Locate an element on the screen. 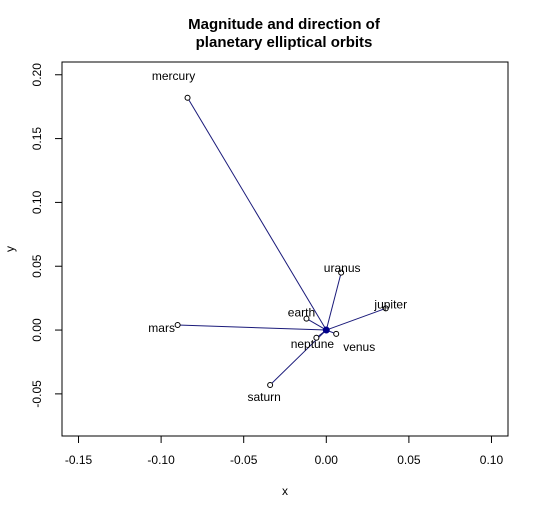 The image size is (540, 514). y-tick-label: -0.05 is located at coordinates (37, 394).